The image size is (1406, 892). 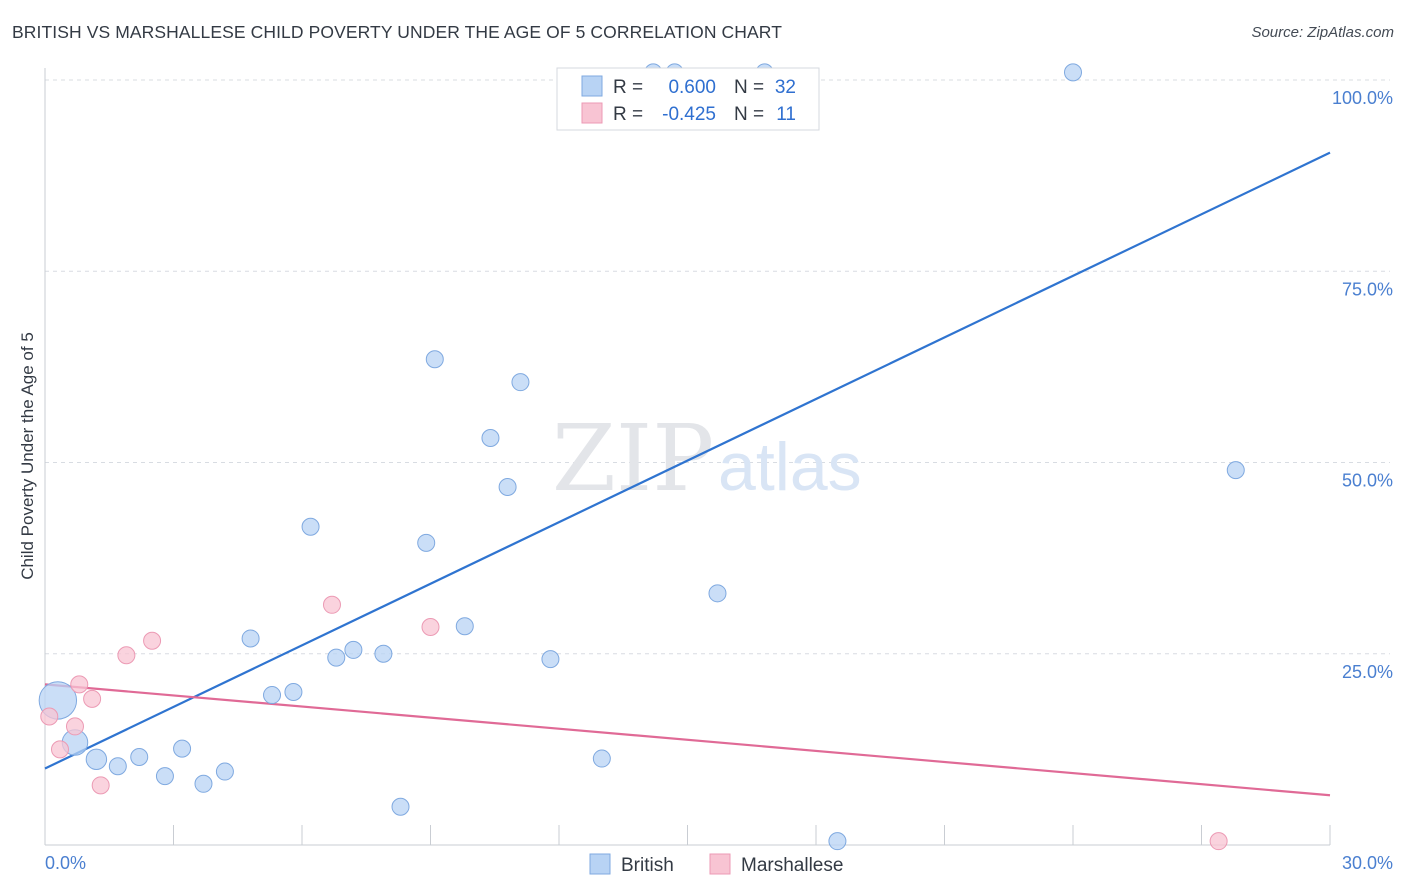 I want to click on bottom-legend-label-marshallese: Marshallese, so click(x=792, y=865).